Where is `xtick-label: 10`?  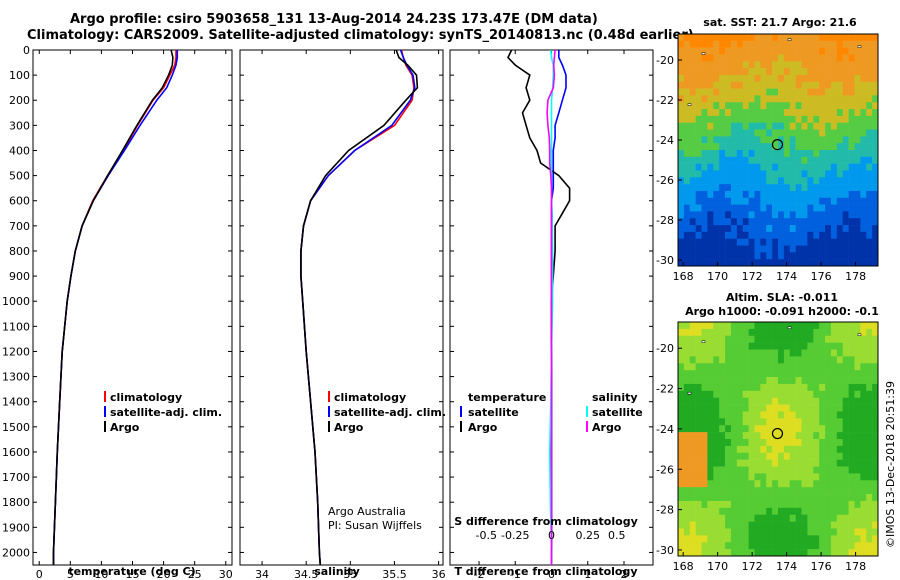 xtick-label: 10 is located at coordinates (101, 574).